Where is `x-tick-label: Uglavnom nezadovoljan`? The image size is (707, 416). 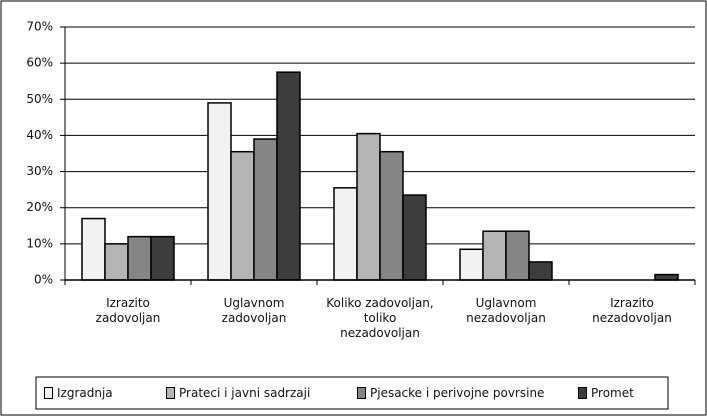 x-tick-label: Uglavnom nezadovoljan is located at coordinates (506, 310).